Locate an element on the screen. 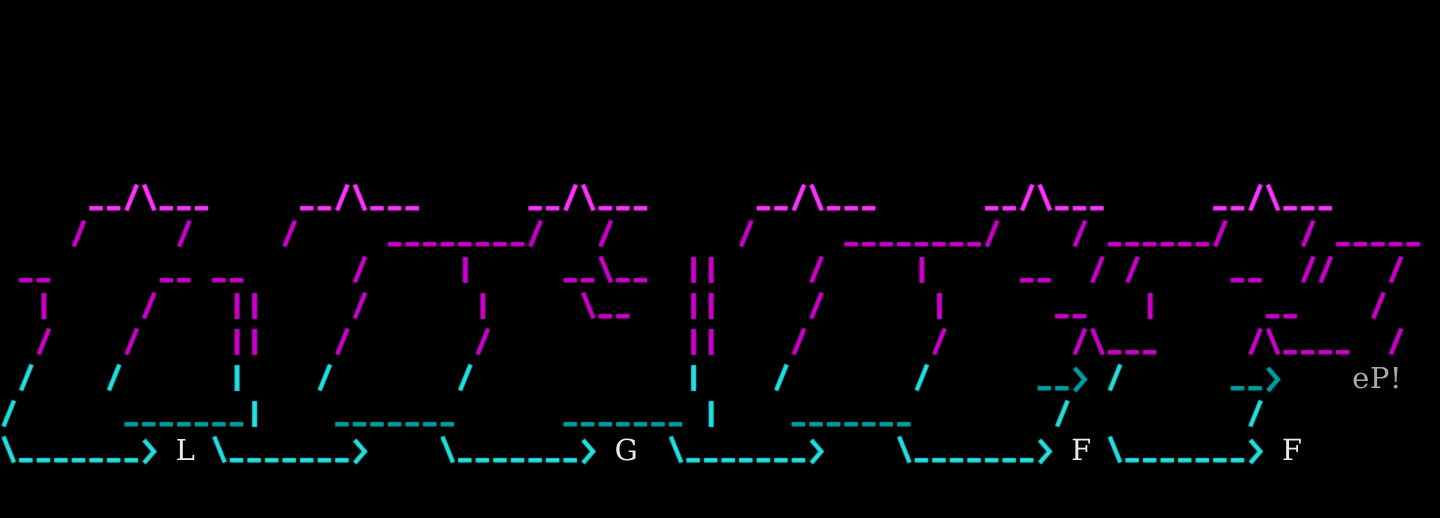 The height and width of the screenshot is (518, 1440). banner-letter-g: G is located at coordinates (626, 450).